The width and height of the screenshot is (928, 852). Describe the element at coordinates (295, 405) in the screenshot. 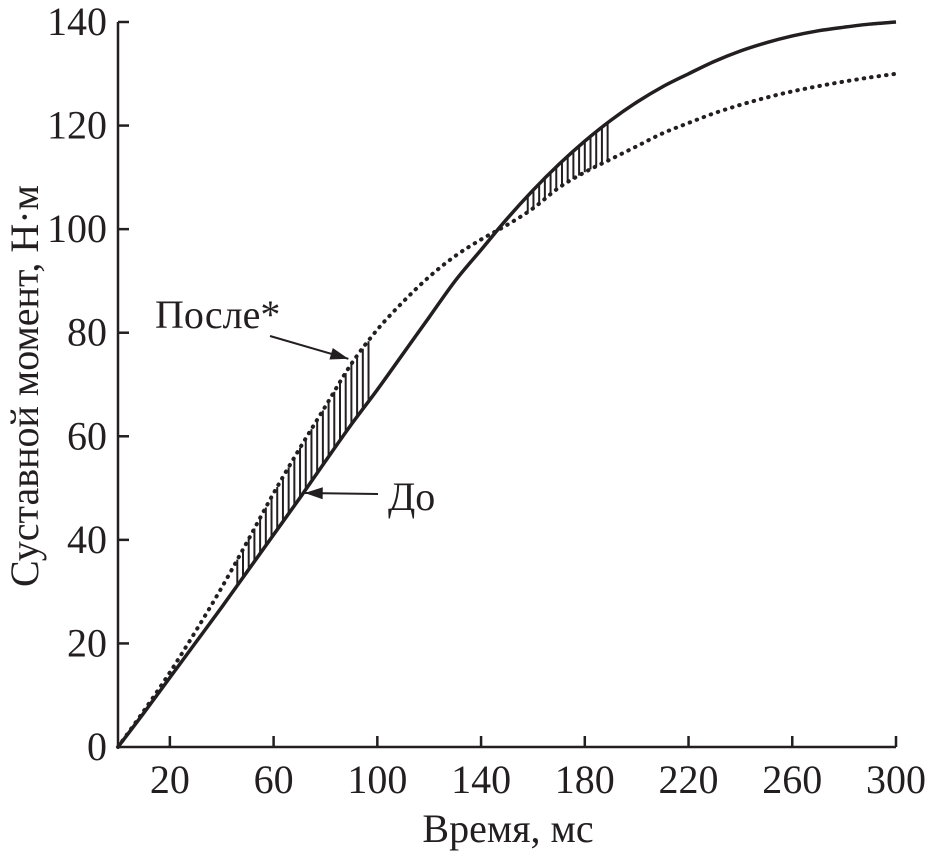

I see `annotations: После* До` at that location.